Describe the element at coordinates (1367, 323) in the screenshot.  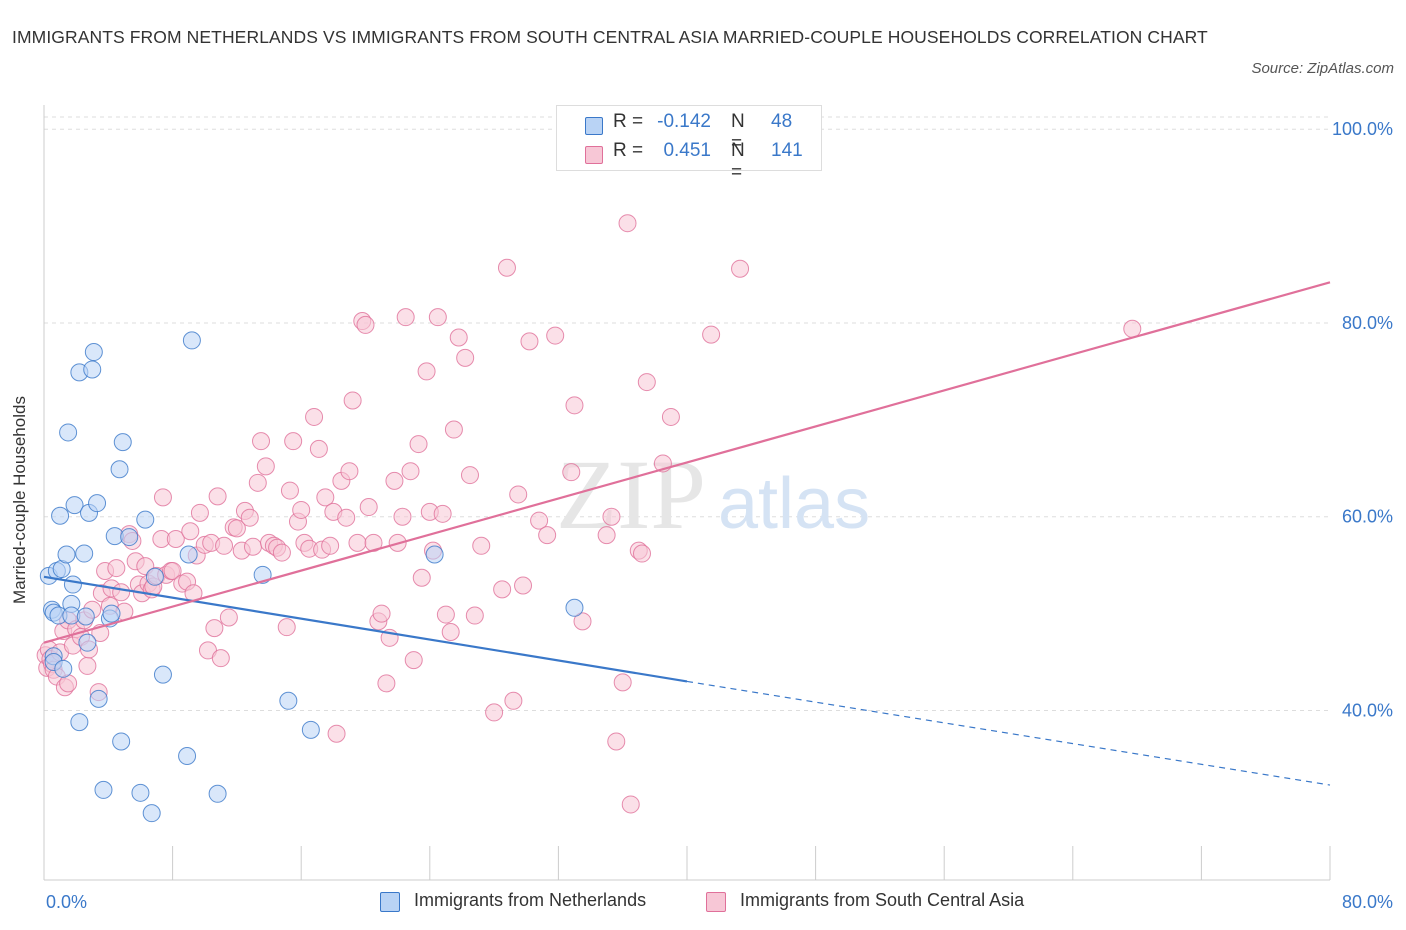
I see `y-tick-label: 80.0%` at that location.